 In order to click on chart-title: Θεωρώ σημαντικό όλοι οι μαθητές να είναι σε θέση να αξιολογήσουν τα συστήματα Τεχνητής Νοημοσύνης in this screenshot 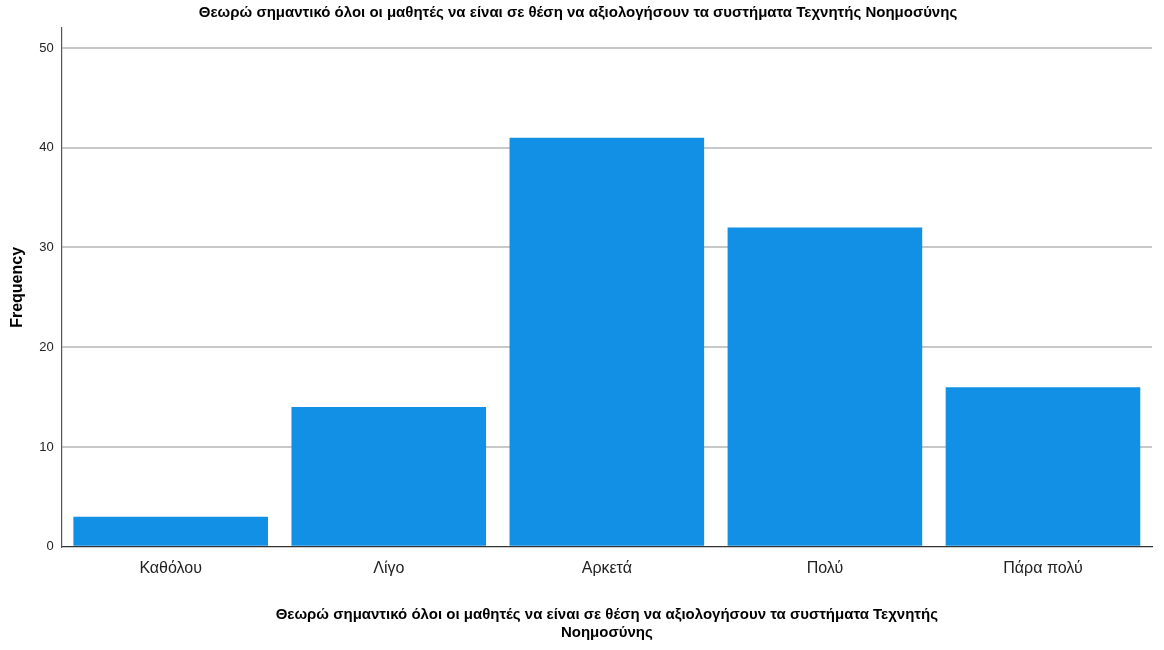, I will do `click(578, 12)`.